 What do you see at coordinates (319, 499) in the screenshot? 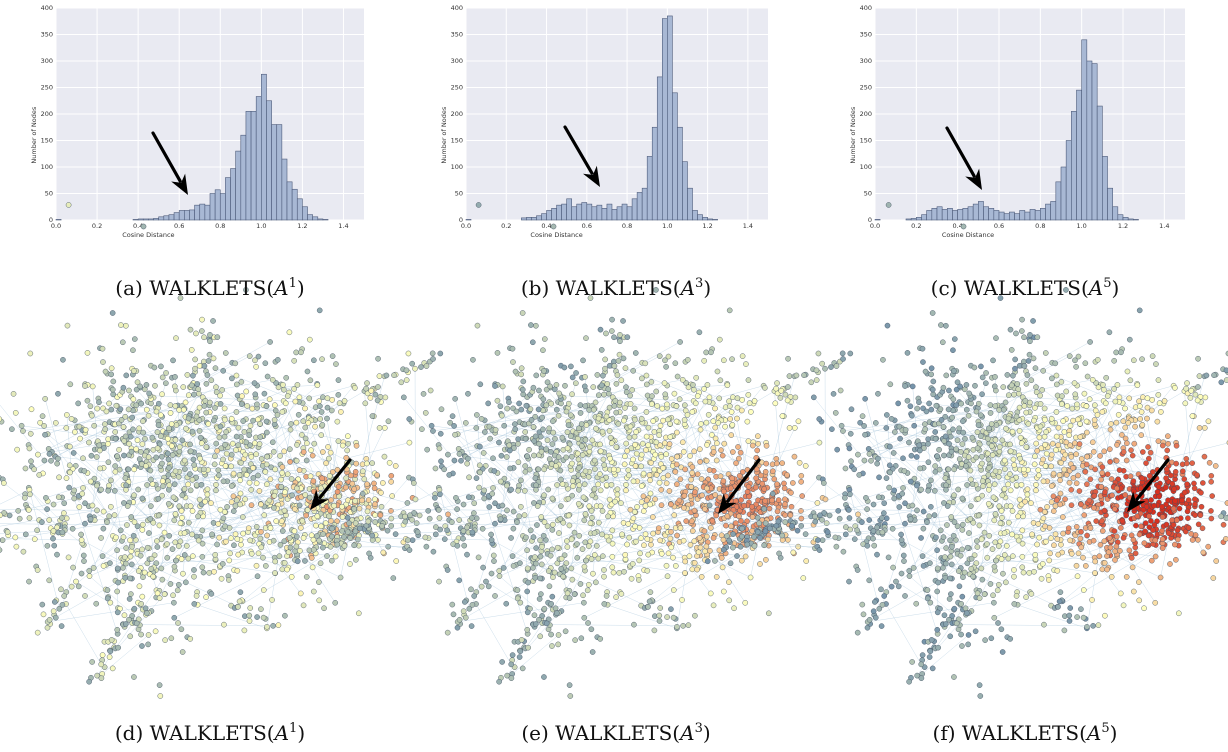
I see `annotation-arrow-head` at bounding box center [319, 499].